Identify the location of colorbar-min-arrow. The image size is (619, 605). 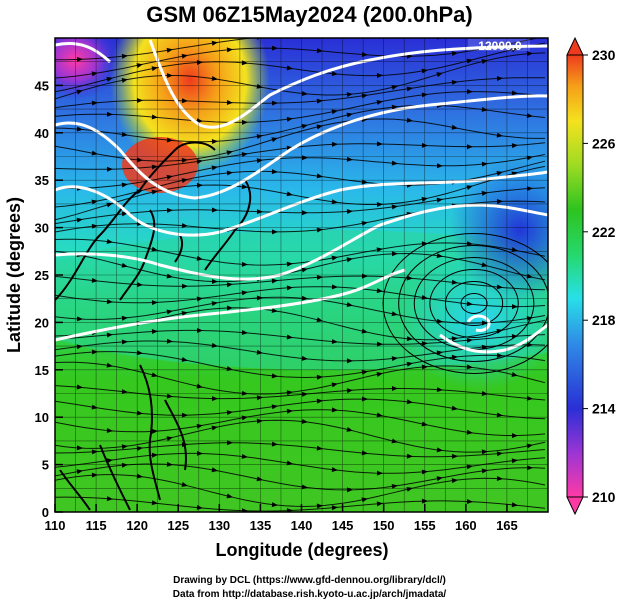
(575, 506).